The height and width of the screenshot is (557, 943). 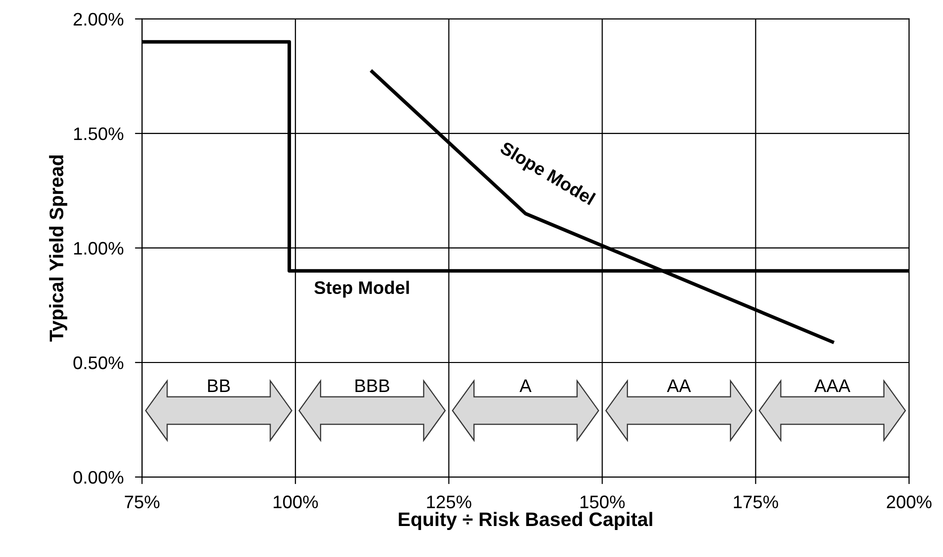 I want to click on annotation: BBB, so click(x=373, y=386).